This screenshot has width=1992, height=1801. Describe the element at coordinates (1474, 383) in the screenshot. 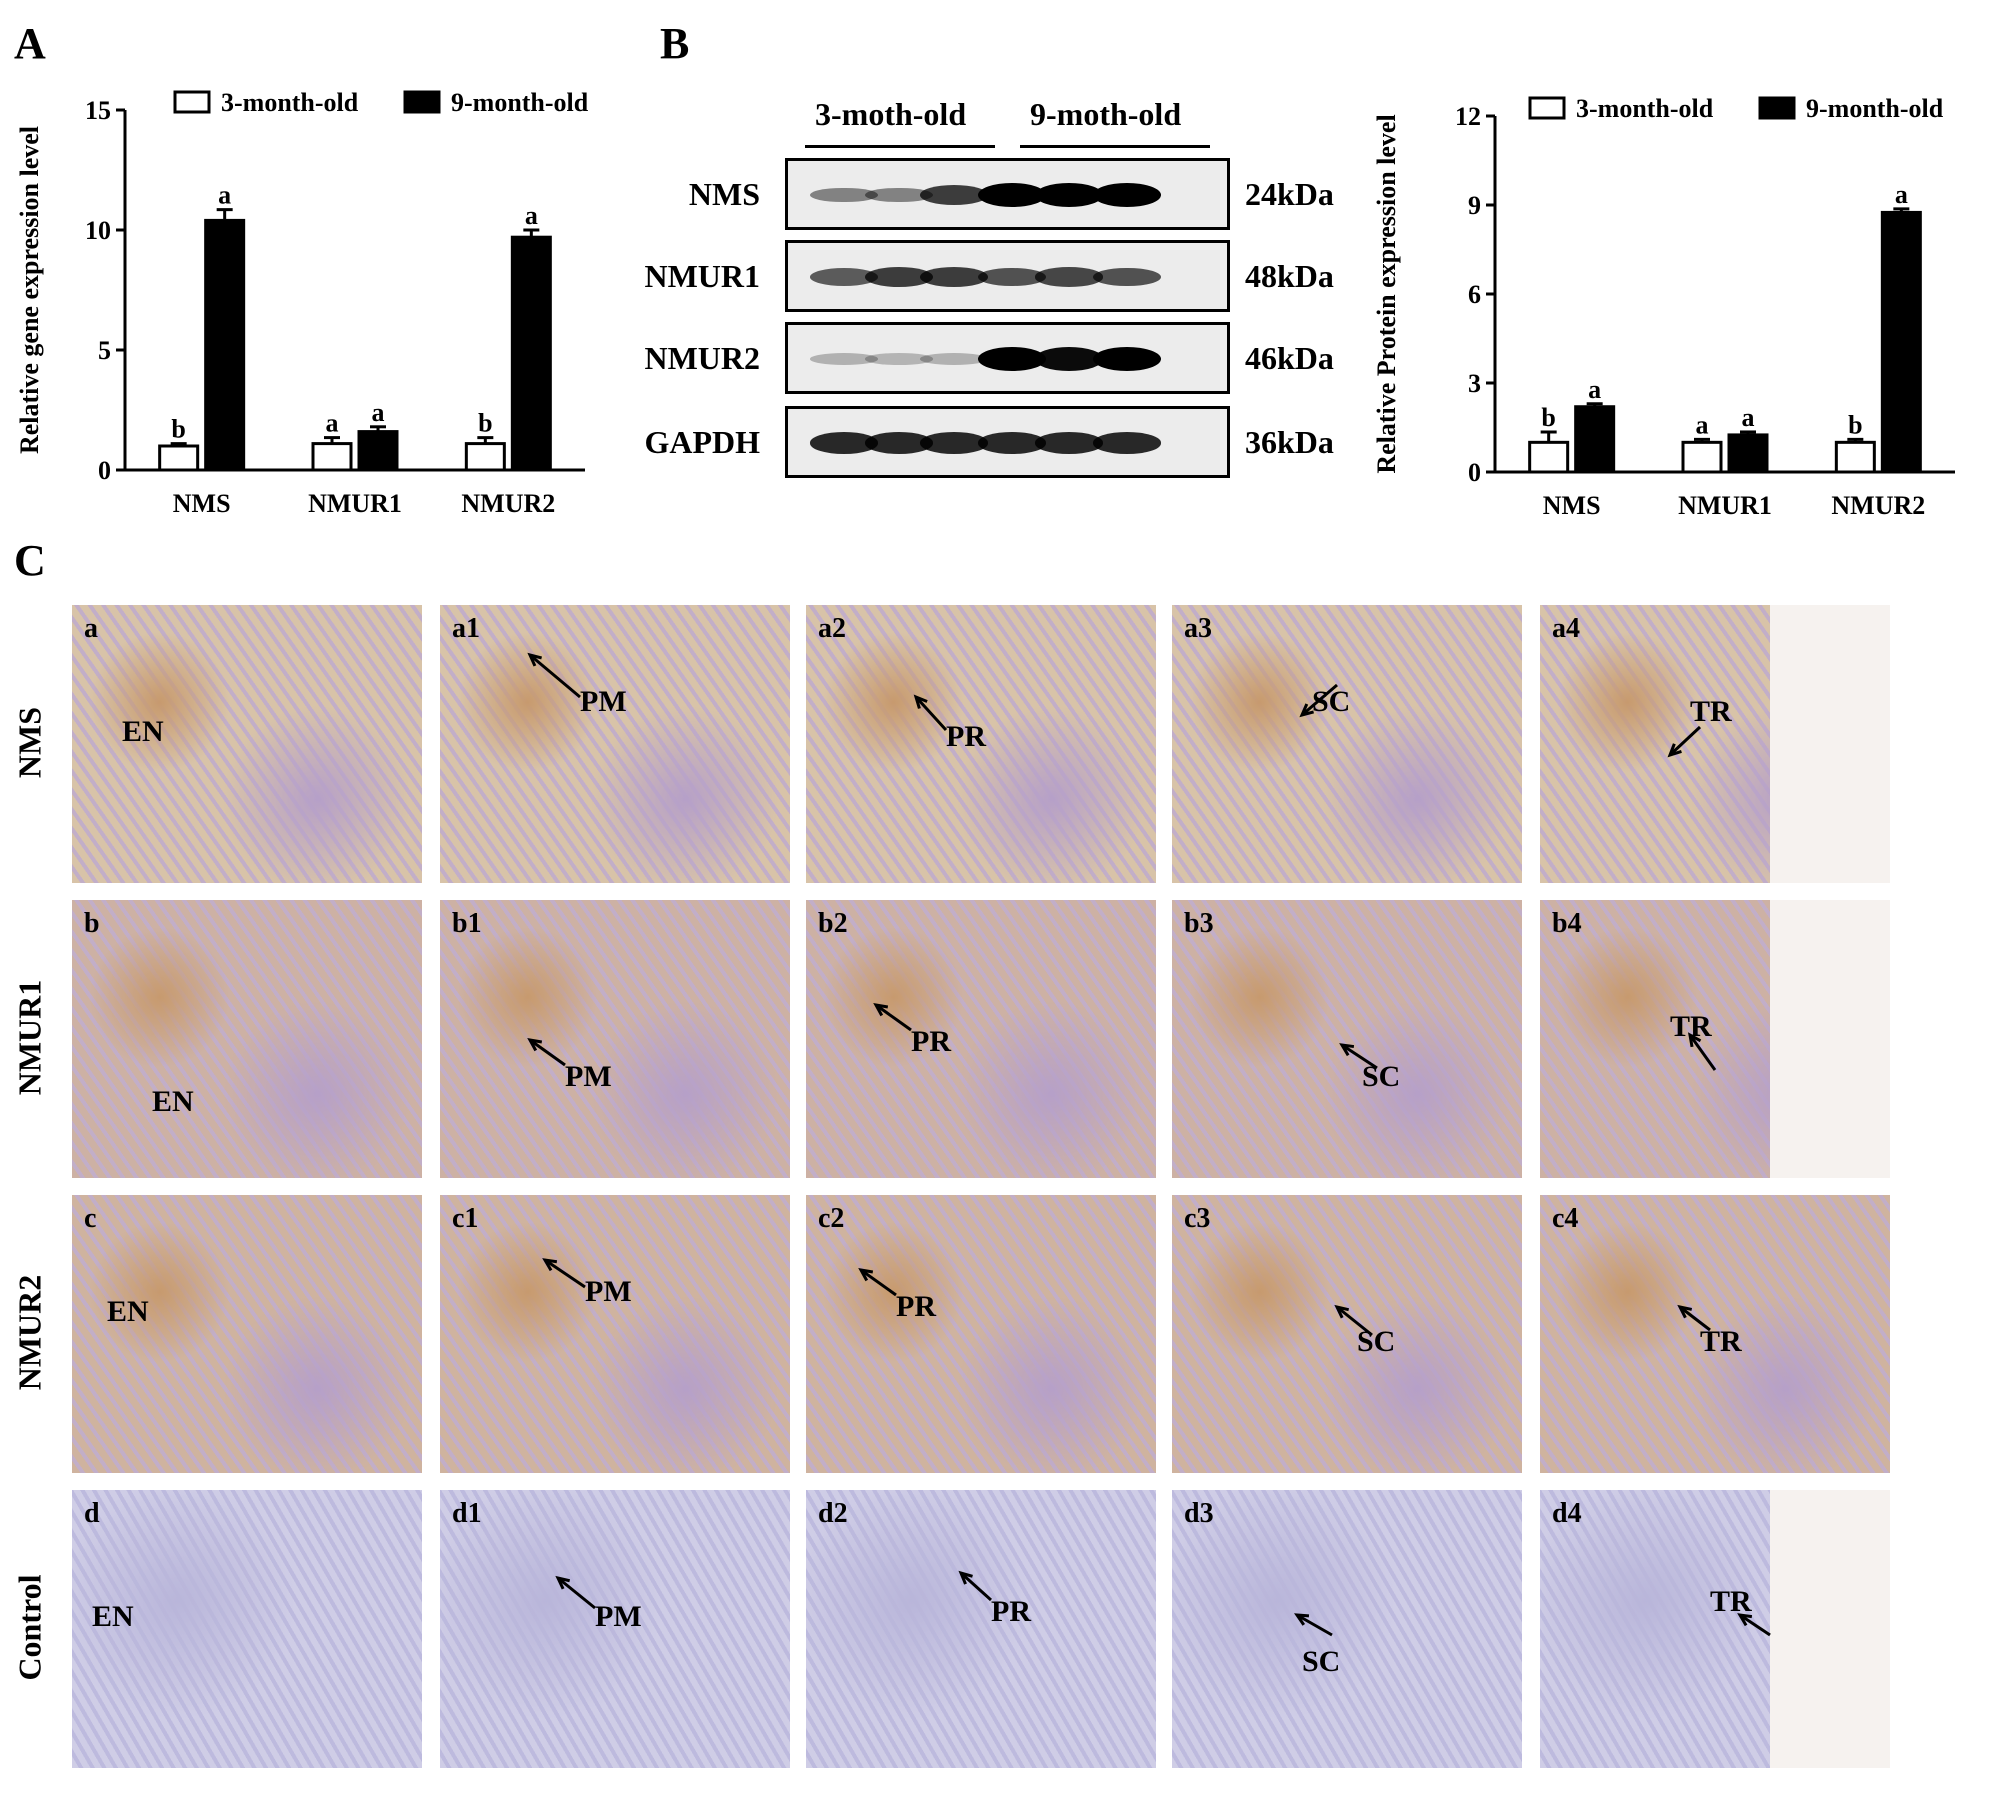

I see `y-tick-label: 3` at that location.